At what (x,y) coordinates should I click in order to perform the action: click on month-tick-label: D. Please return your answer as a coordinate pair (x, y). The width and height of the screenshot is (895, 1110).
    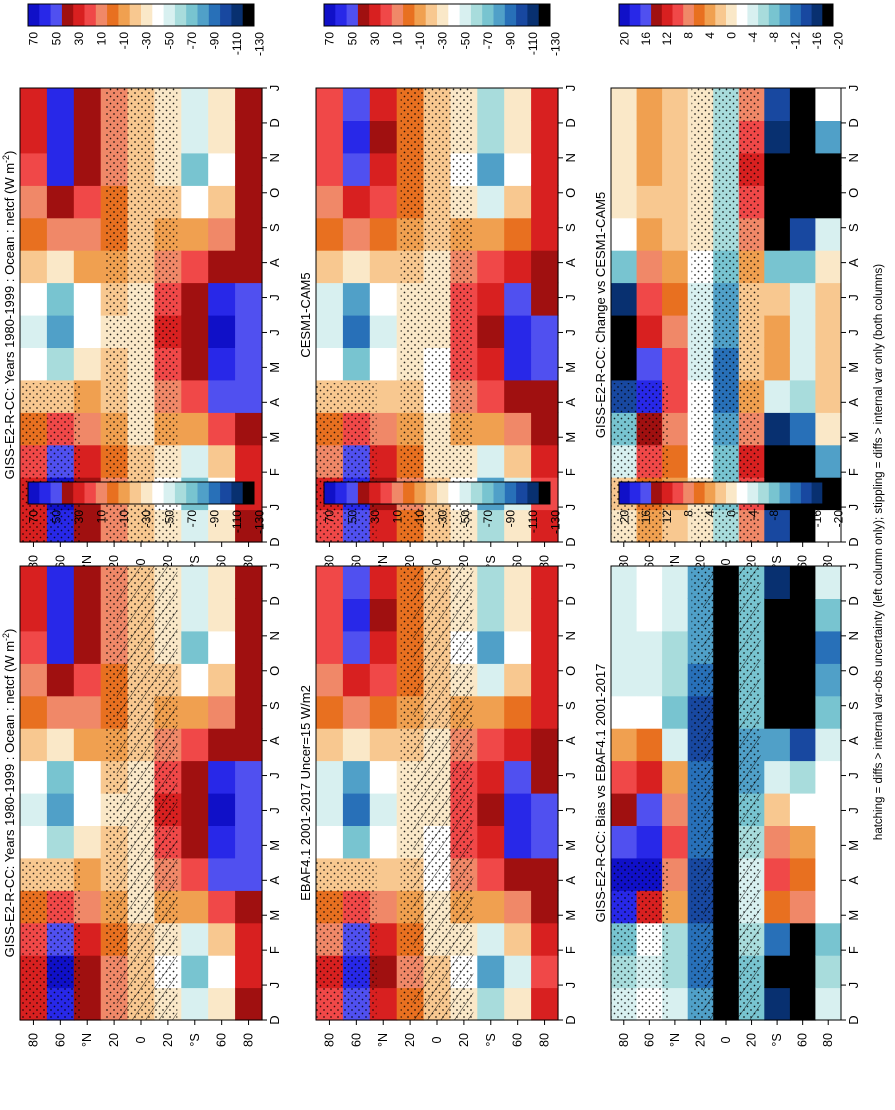
    Looking at the image, I should click on (853, 600).